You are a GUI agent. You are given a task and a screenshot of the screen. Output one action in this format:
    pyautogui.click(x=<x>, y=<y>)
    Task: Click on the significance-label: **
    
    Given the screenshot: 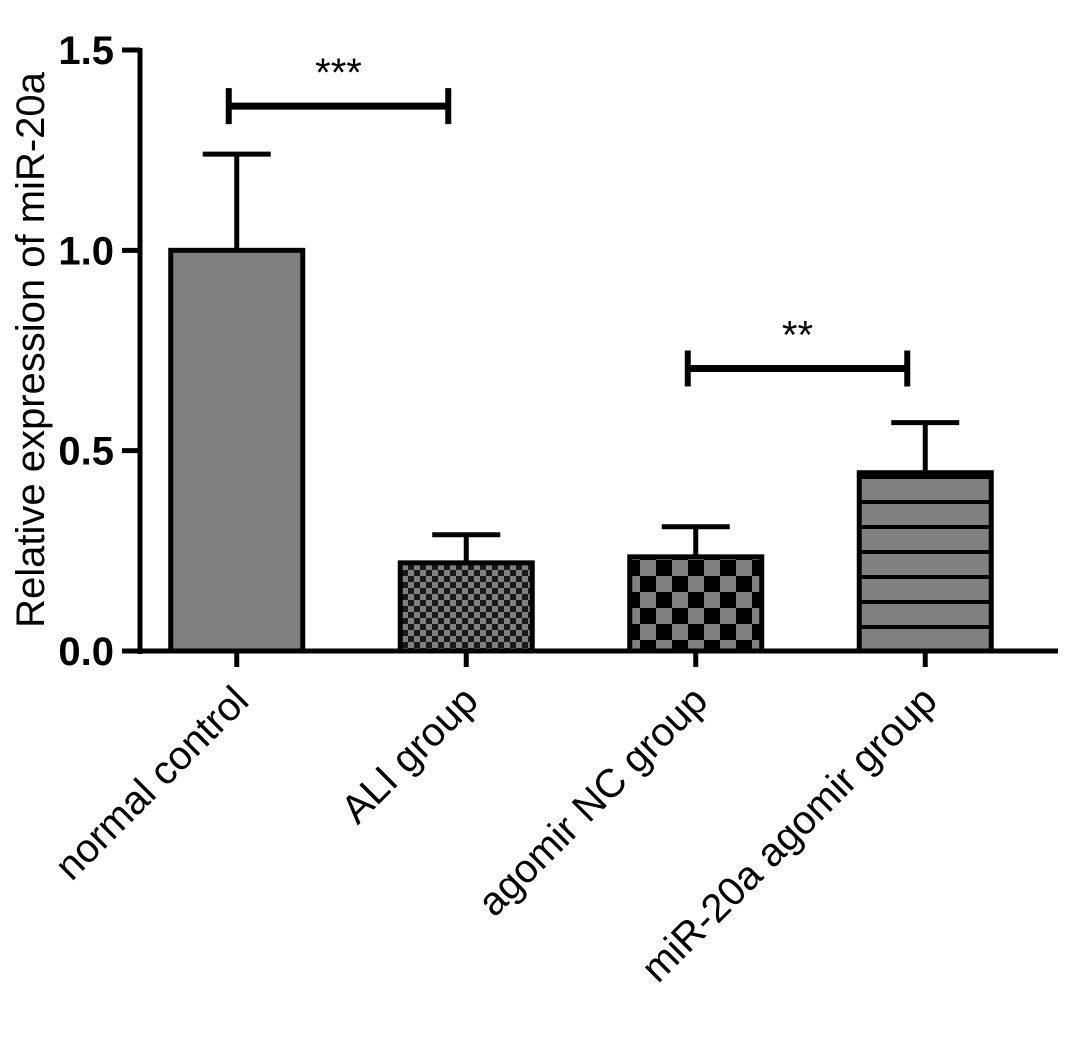 What is the action you would take?
    pyautogui.click(x=797, y=336)
    